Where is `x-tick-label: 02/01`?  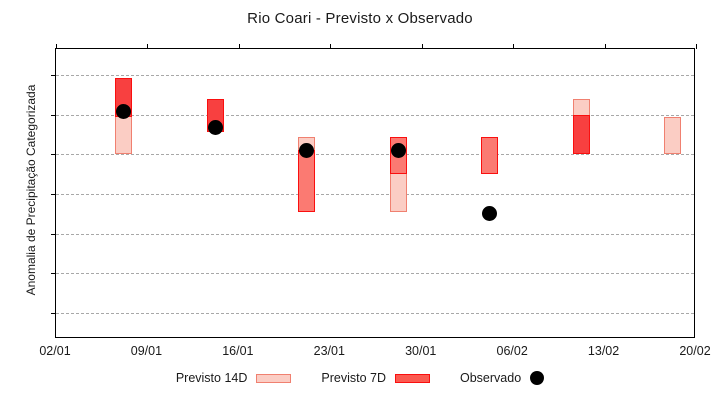
x-tick-label: 02/01 is located at coordinates (55, 351).